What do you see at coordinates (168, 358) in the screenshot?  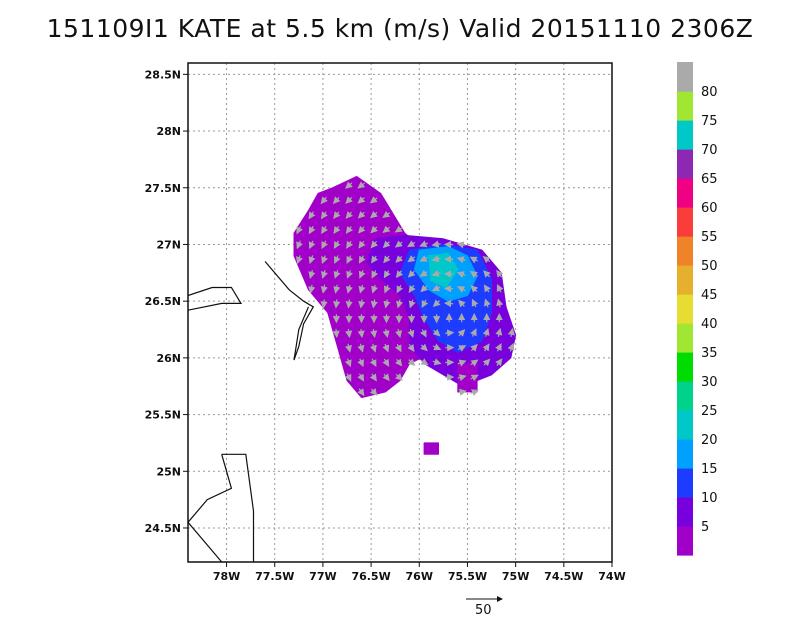 I see `y-tick-label: 26N` at bounding box center [168, 358].